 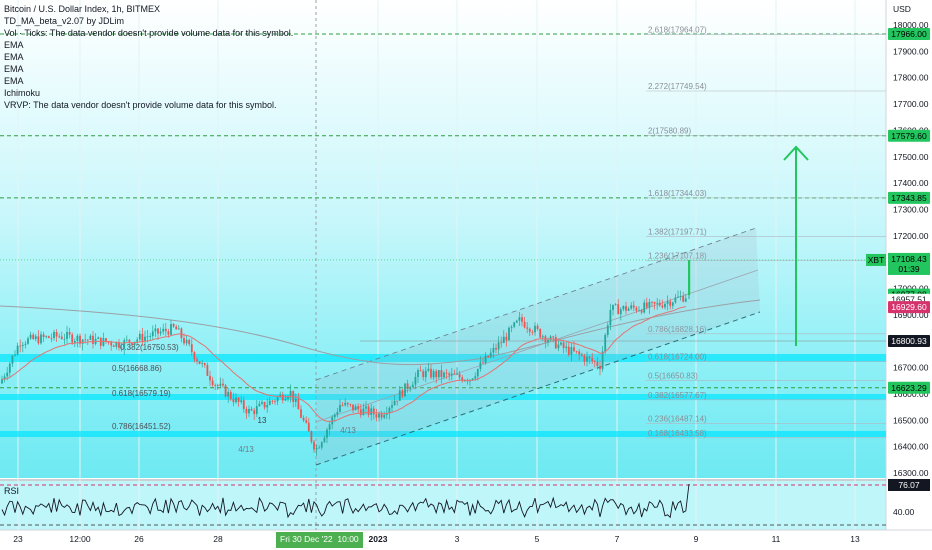 I want to click on fib-level-label: 2.272(17749.54), so click(x=677, y=86).